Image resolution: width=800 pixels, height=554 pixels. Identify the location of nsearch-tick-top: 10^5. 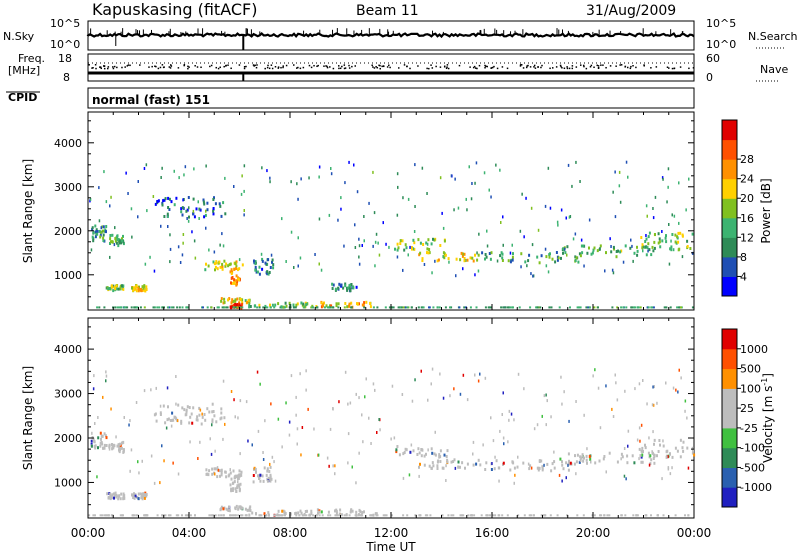
(721, 23).